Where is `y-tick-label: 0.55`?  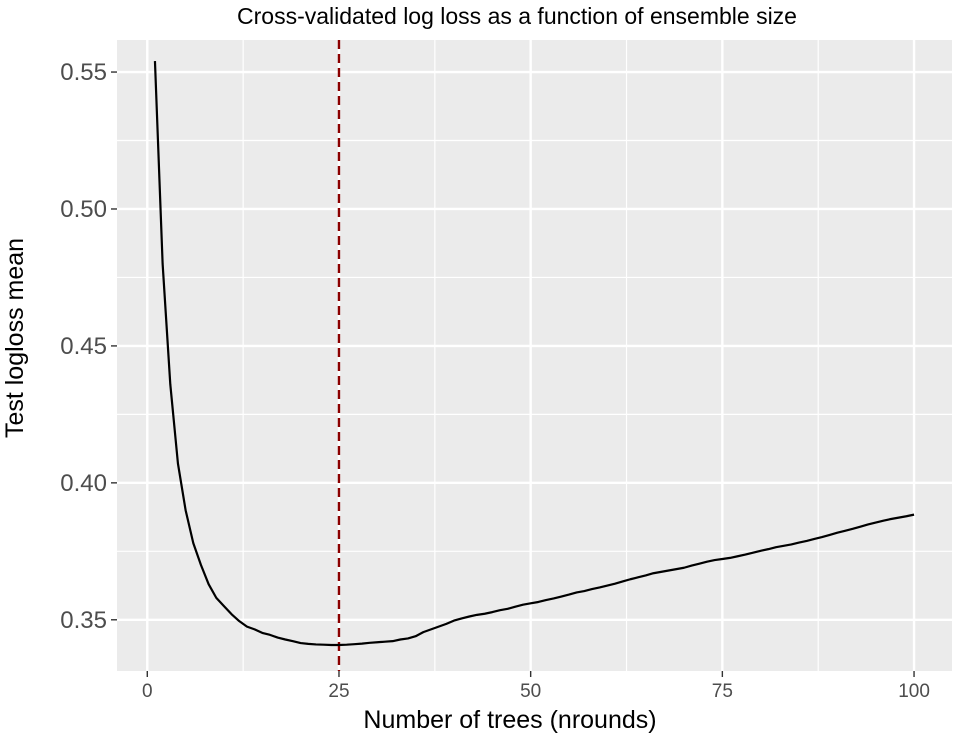 y-tick-label: 0.55 is located at coordinates (83, 72).